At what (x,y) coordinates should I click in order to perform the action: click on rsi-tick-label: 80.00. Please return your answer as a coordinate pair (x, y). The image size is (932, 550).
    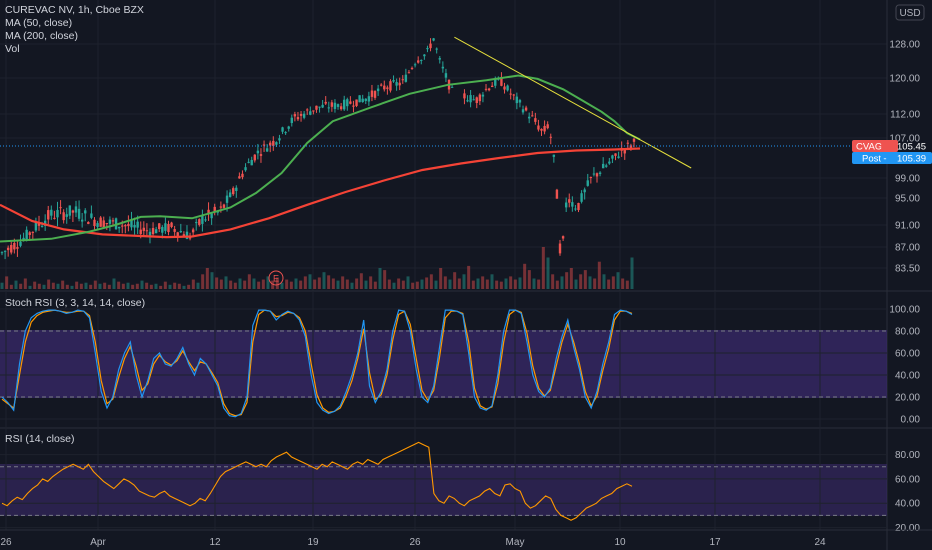
    Looking at the image, I should click on (907, 455).